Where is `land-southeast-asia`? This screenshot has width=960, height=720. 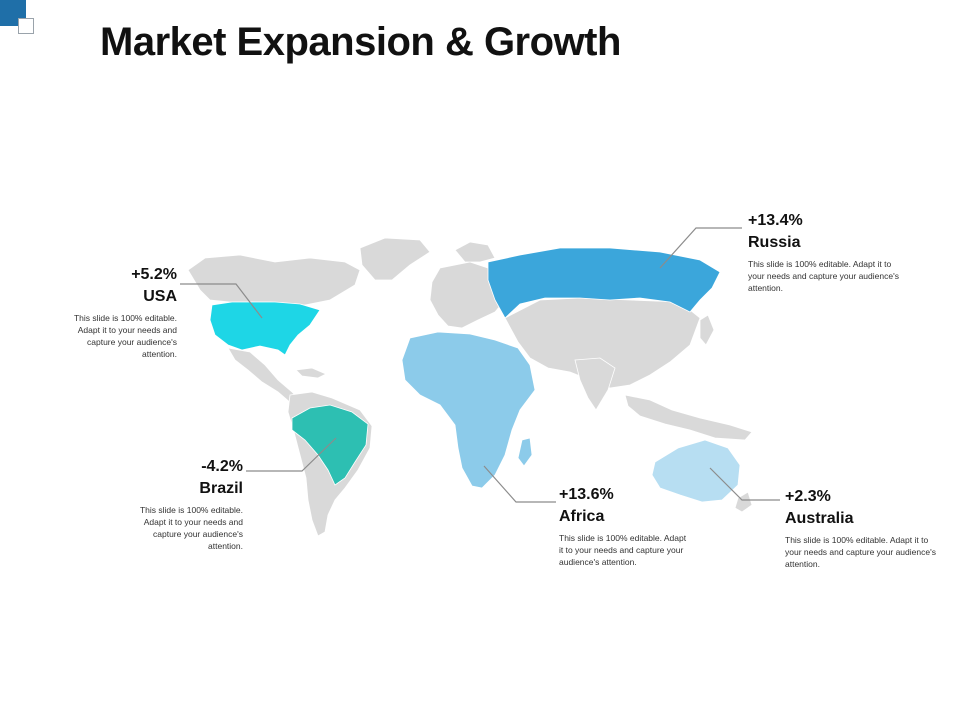 land-southeast-asia is located at coordinates (688, 417).